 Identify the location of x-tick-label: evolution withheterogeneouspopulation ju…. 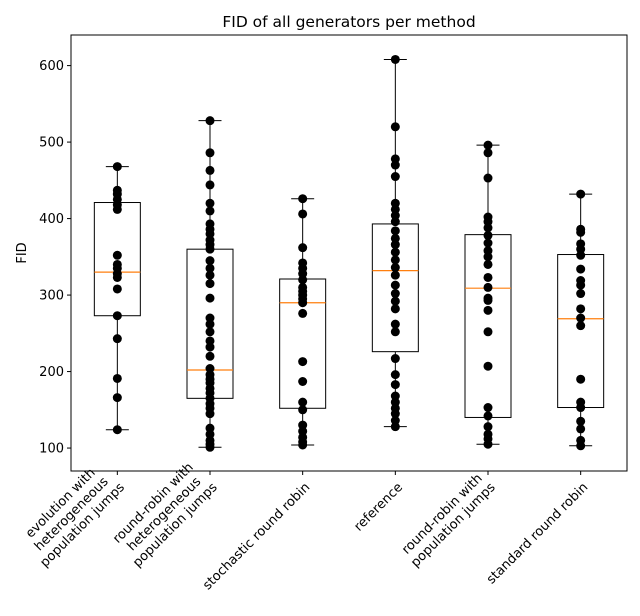
(72, 514).